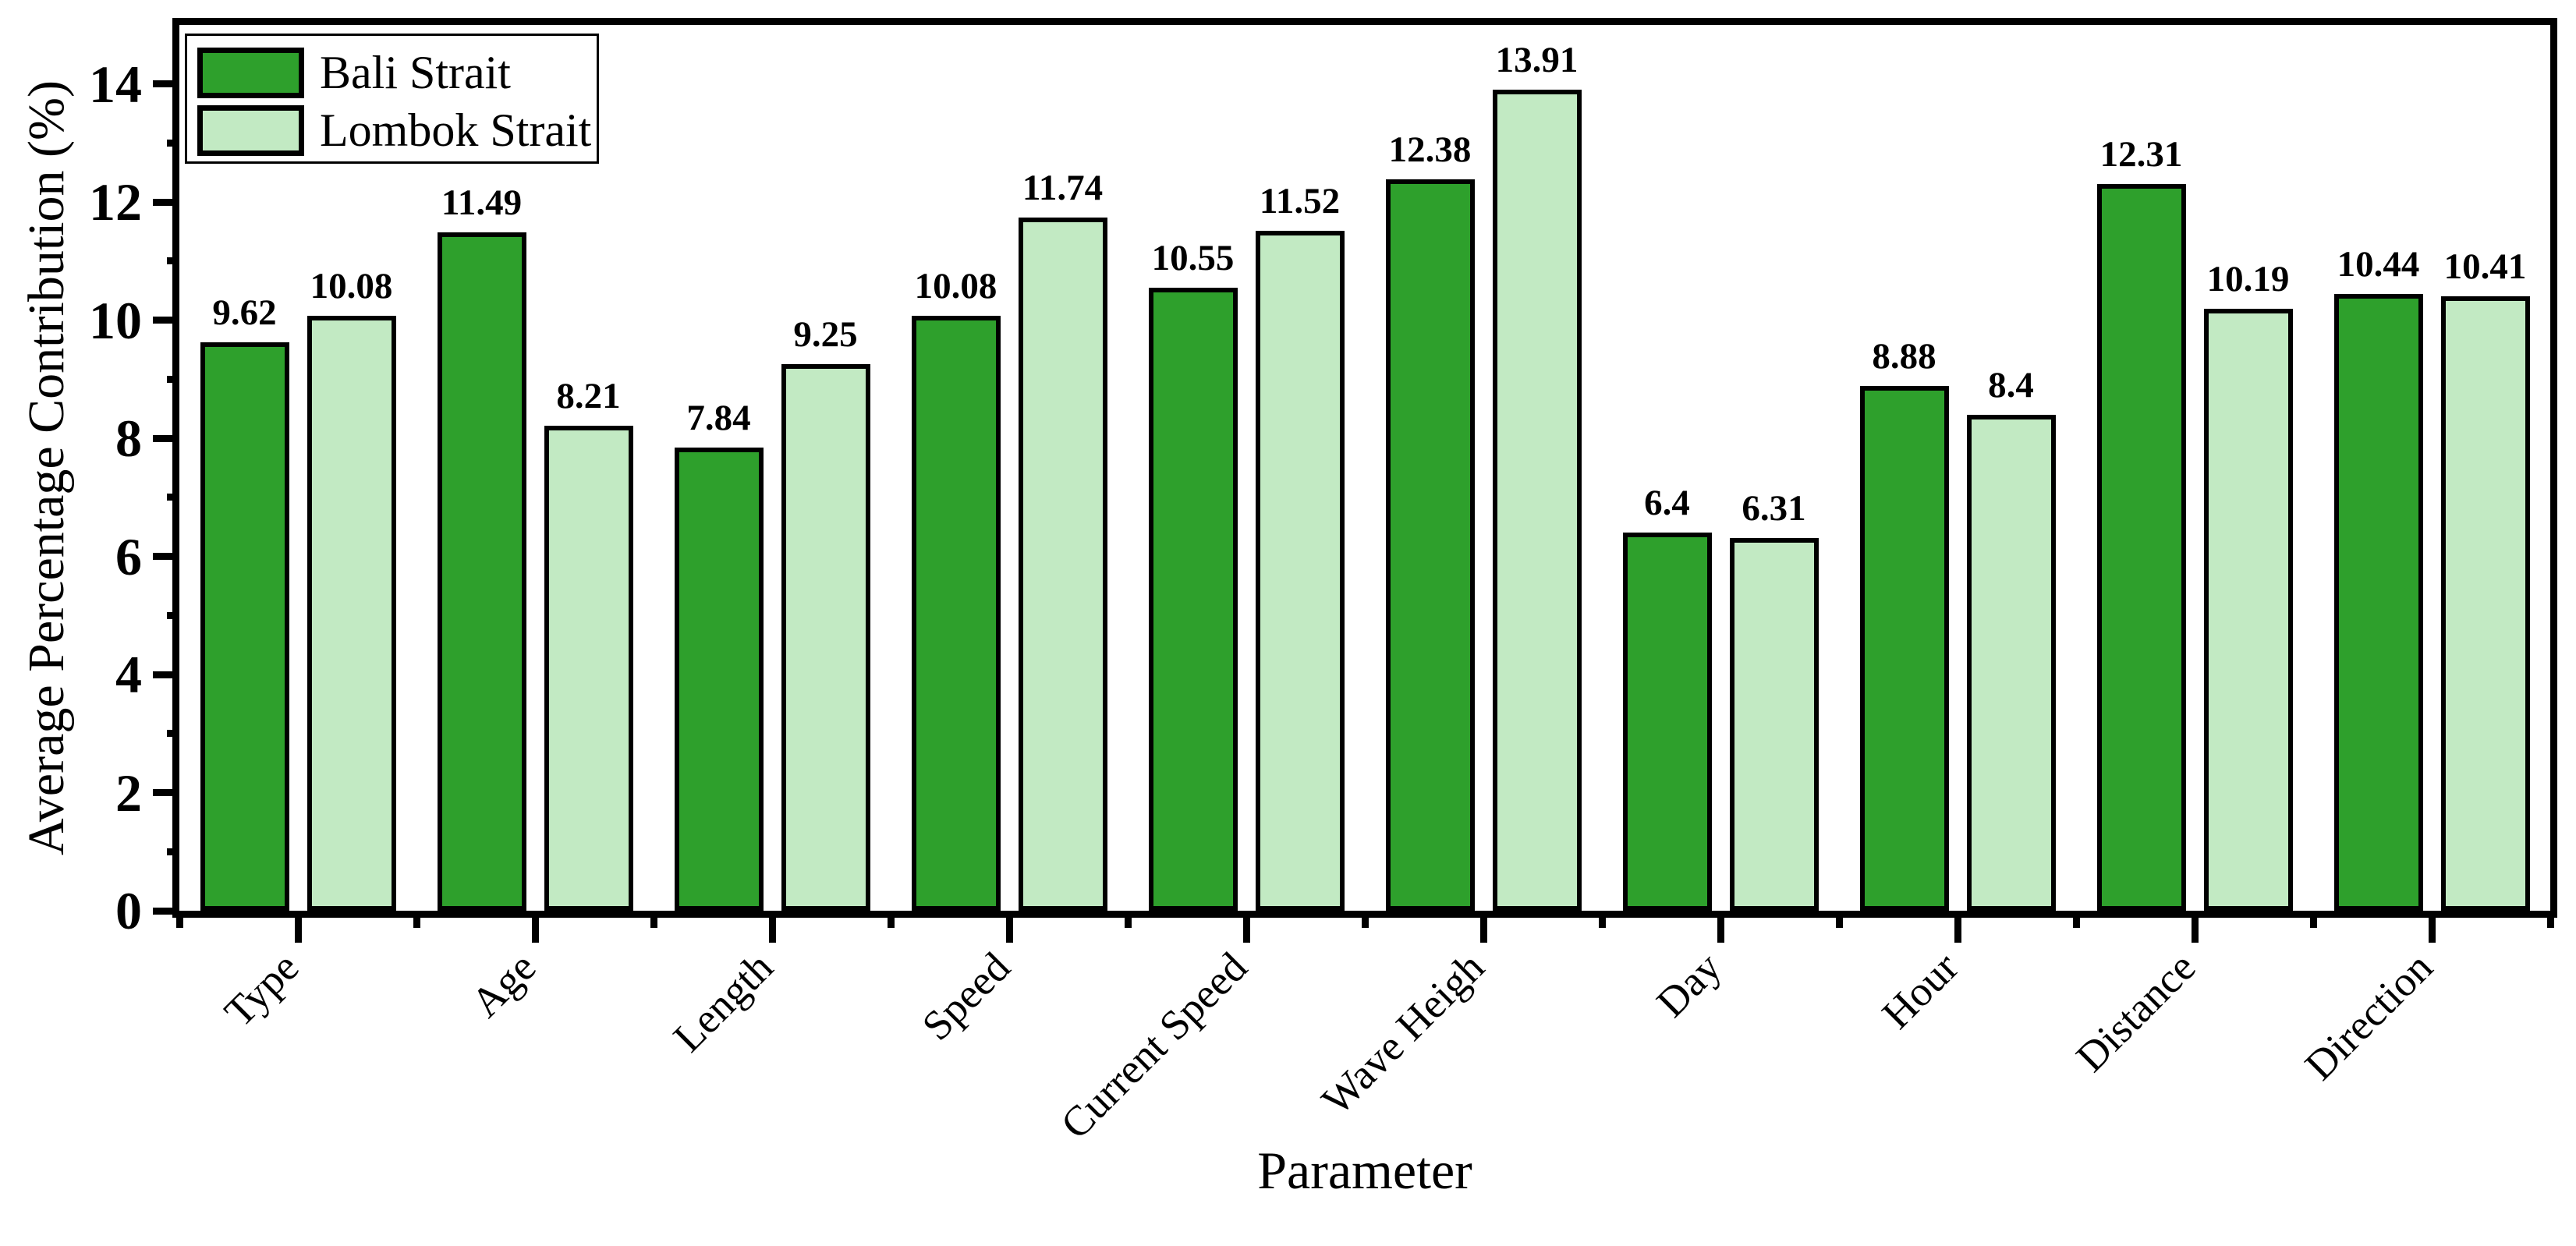  I want to click on bar-lombok-strait-type, so click(351, 613).